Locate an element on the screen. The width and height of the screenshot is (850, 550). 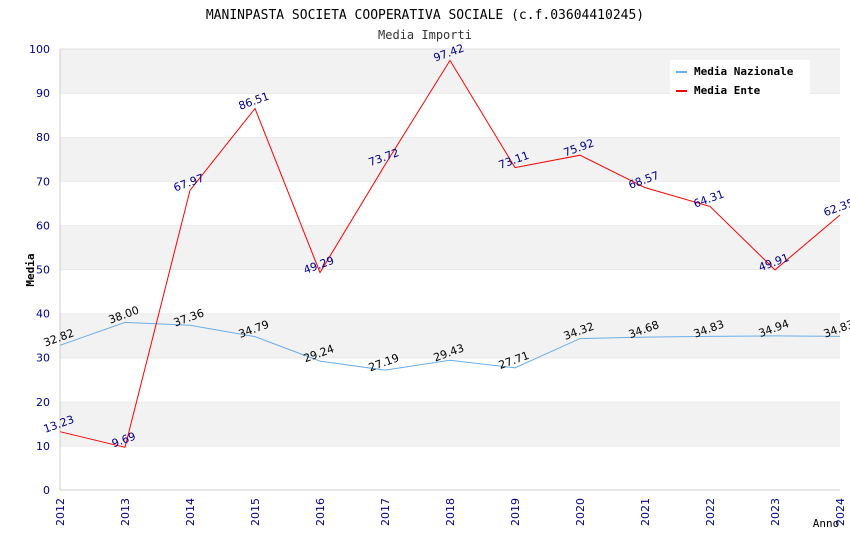
series-line-media-nazionale is located at coordinates (450, 346).